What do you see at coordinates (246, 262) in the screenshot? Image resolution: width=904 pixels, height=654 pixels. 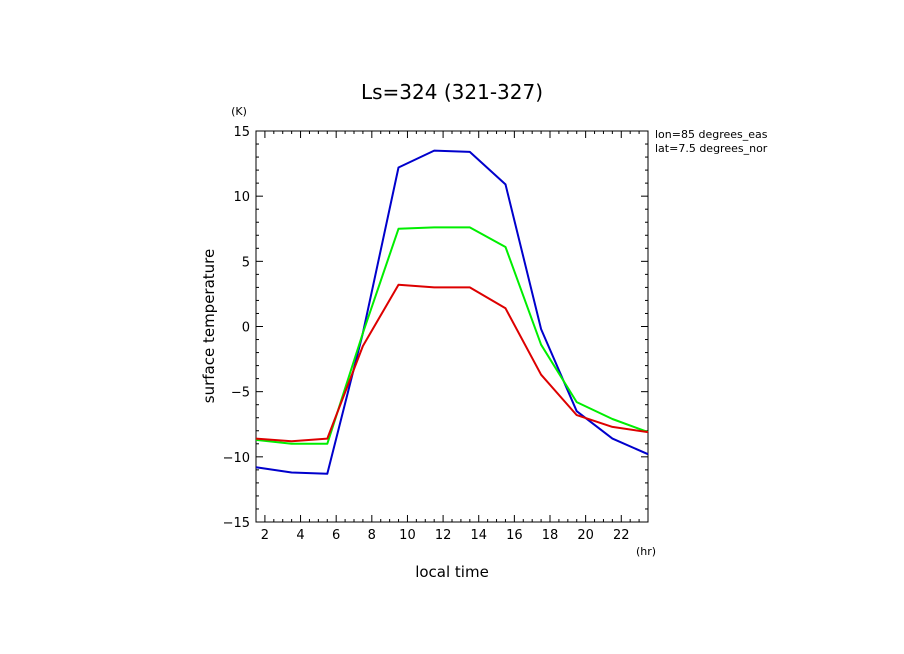 I see `y-tick-label: 5` at bounding box center [246, 262].